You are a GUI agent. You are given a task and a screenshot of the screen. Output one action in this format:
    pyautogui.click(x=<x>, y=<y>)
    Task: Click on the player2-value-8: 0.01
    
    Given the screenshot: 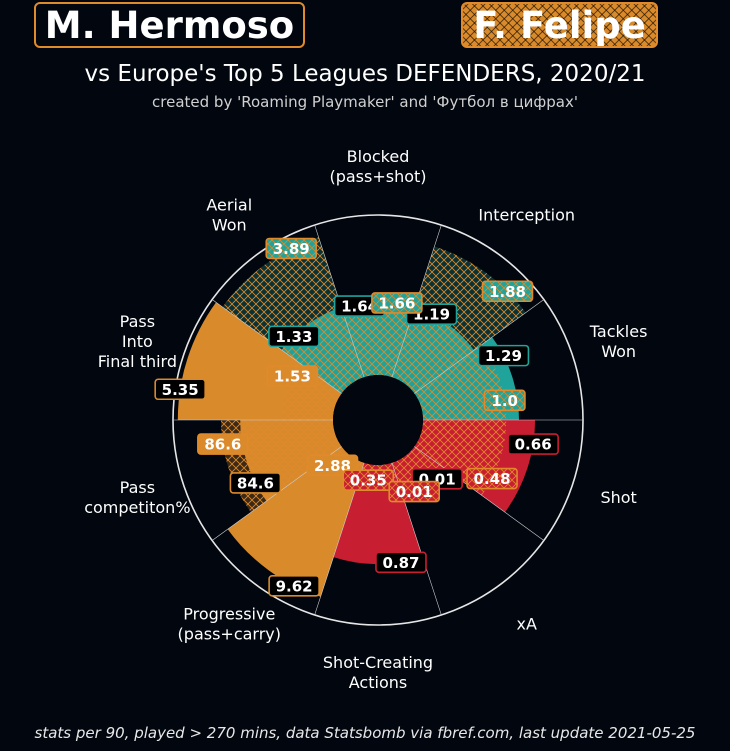 What is the action you would take?
    pyautogui.click(x=414, y=491)
    